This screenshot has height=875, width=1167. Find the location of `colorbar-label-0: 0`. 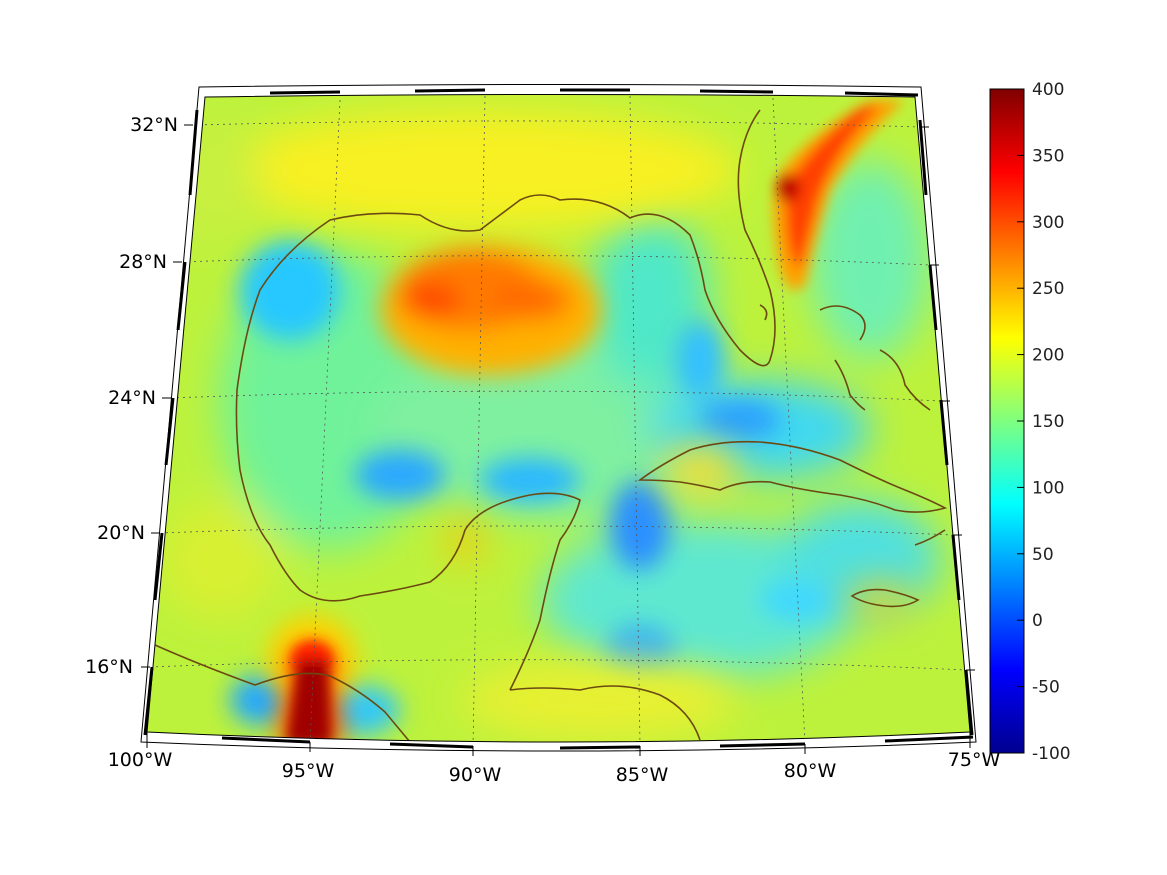

colorbar-label-0: 0 is located at coordinates (1037, 621).